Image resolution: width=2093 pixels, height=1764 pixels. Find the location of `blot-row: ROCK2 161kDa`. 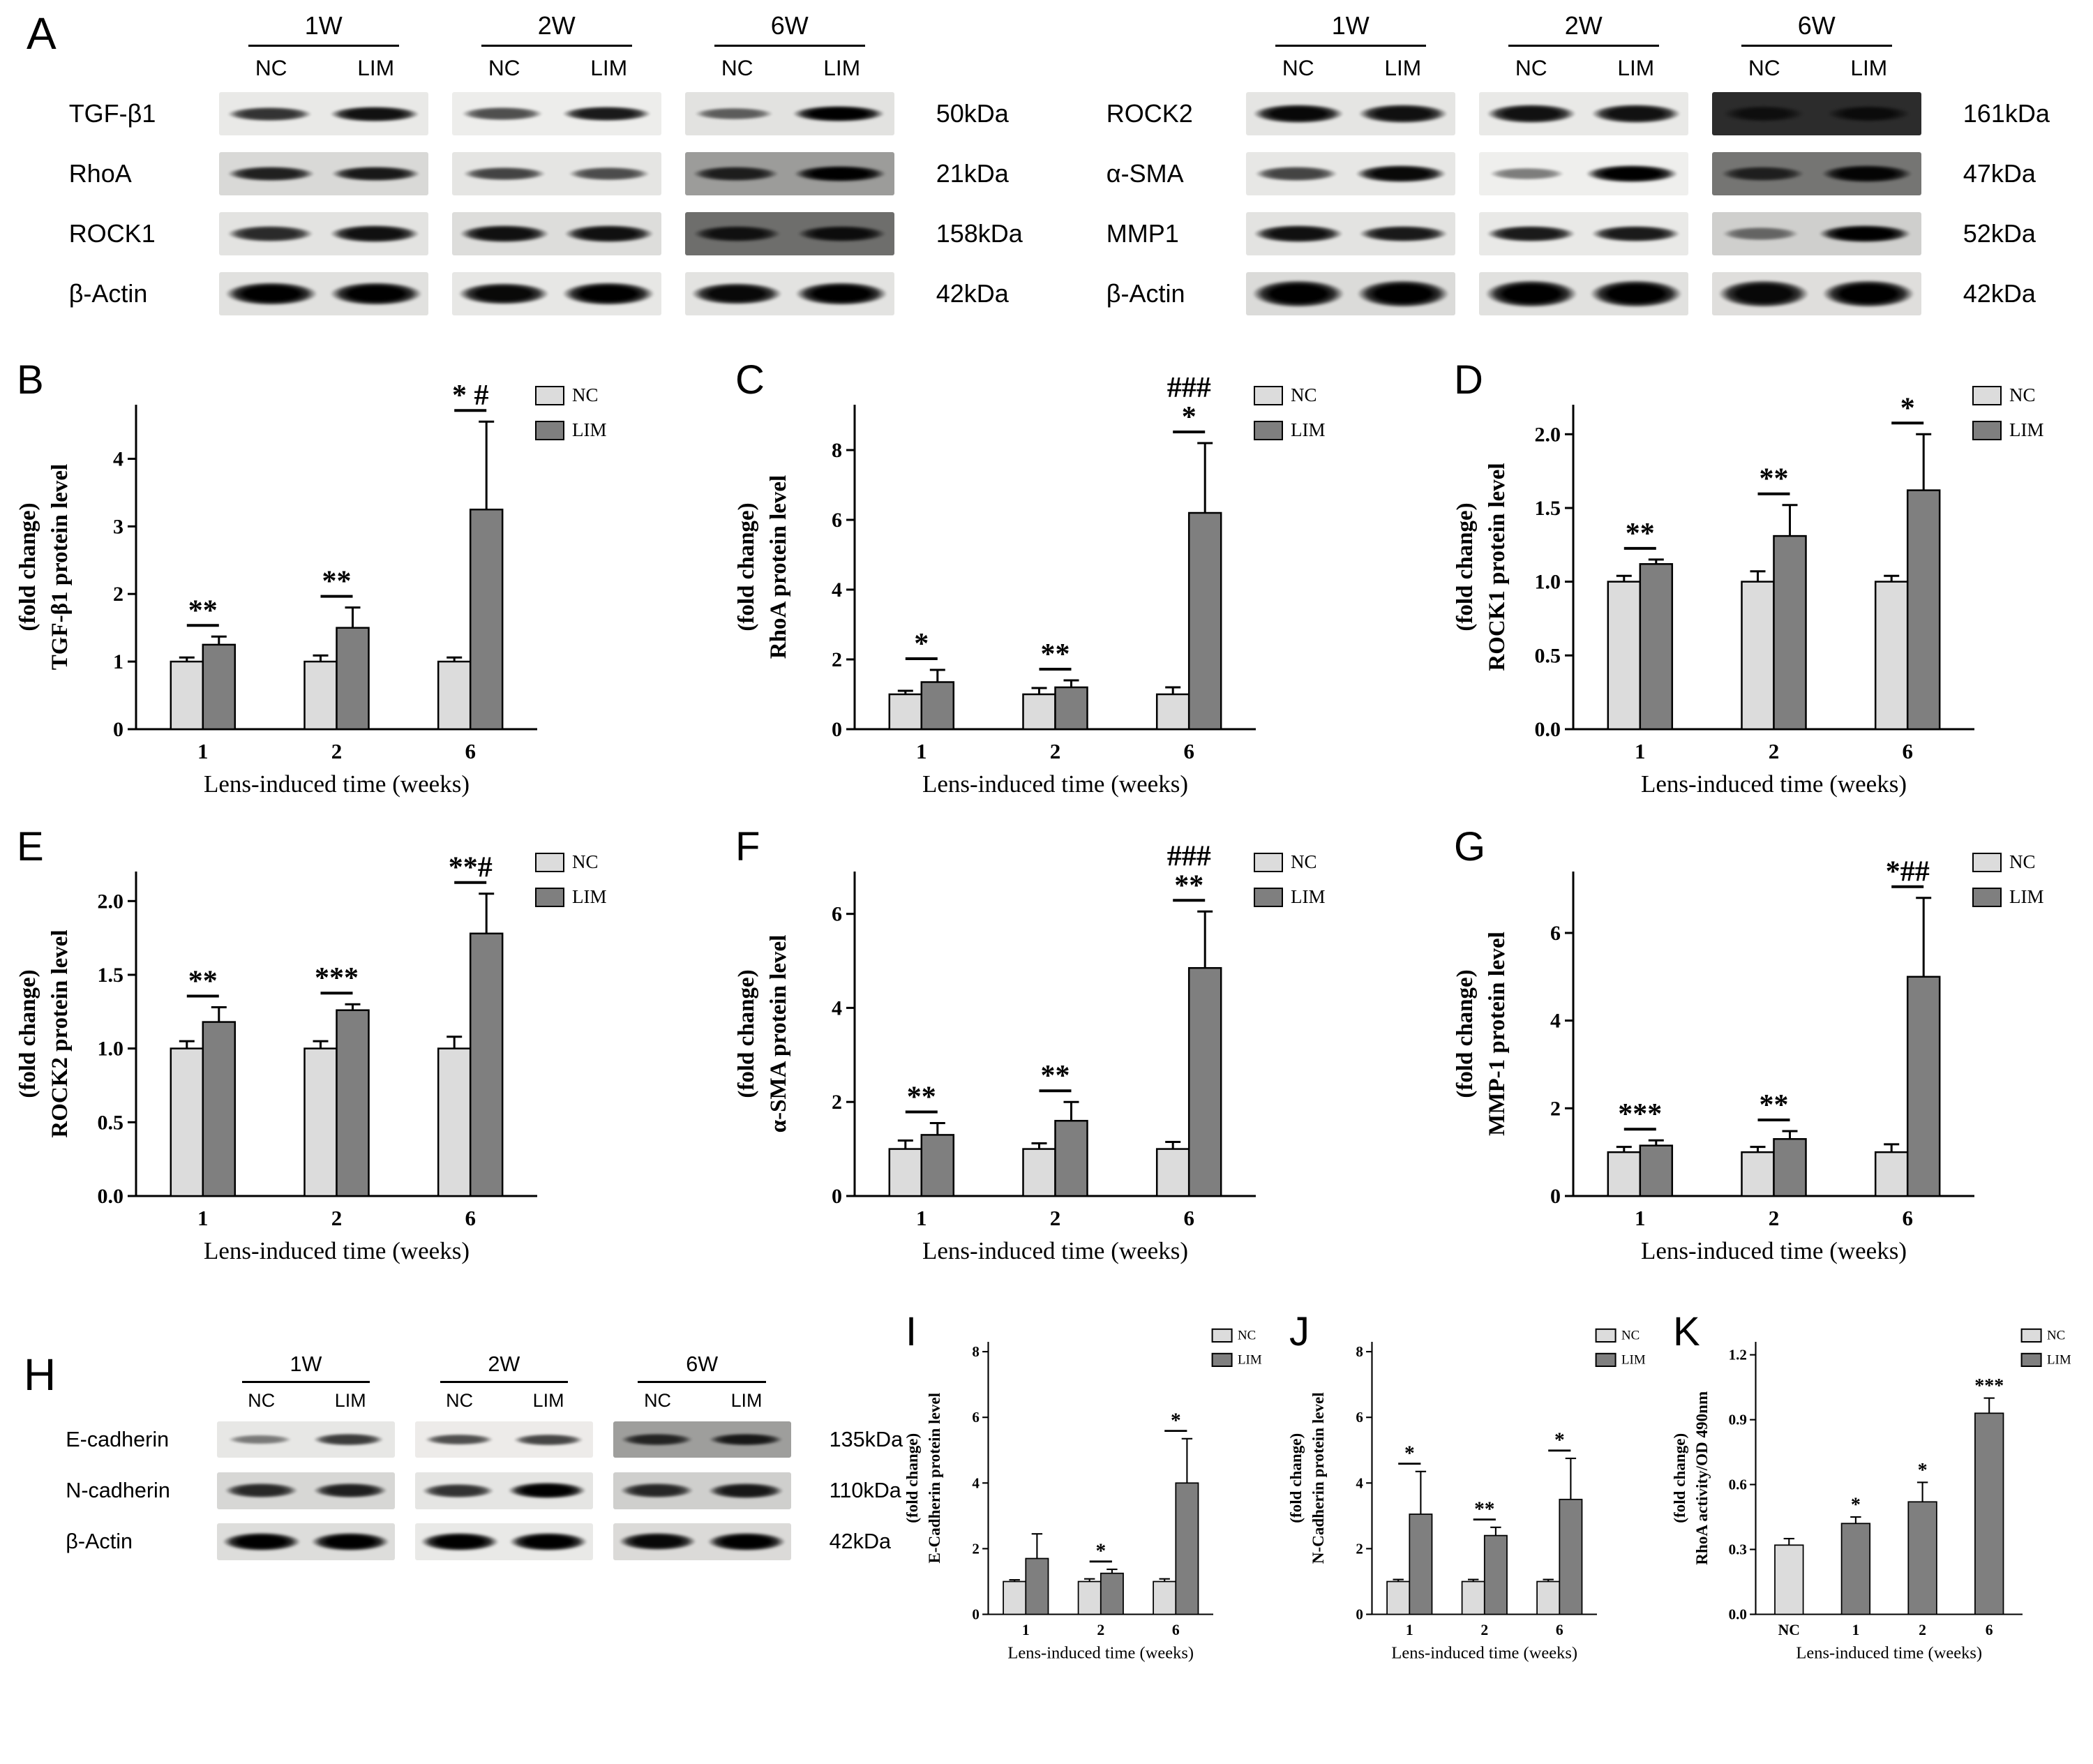

blot-row: ROCK2 161kDa is located at coordinates (1578, 114).